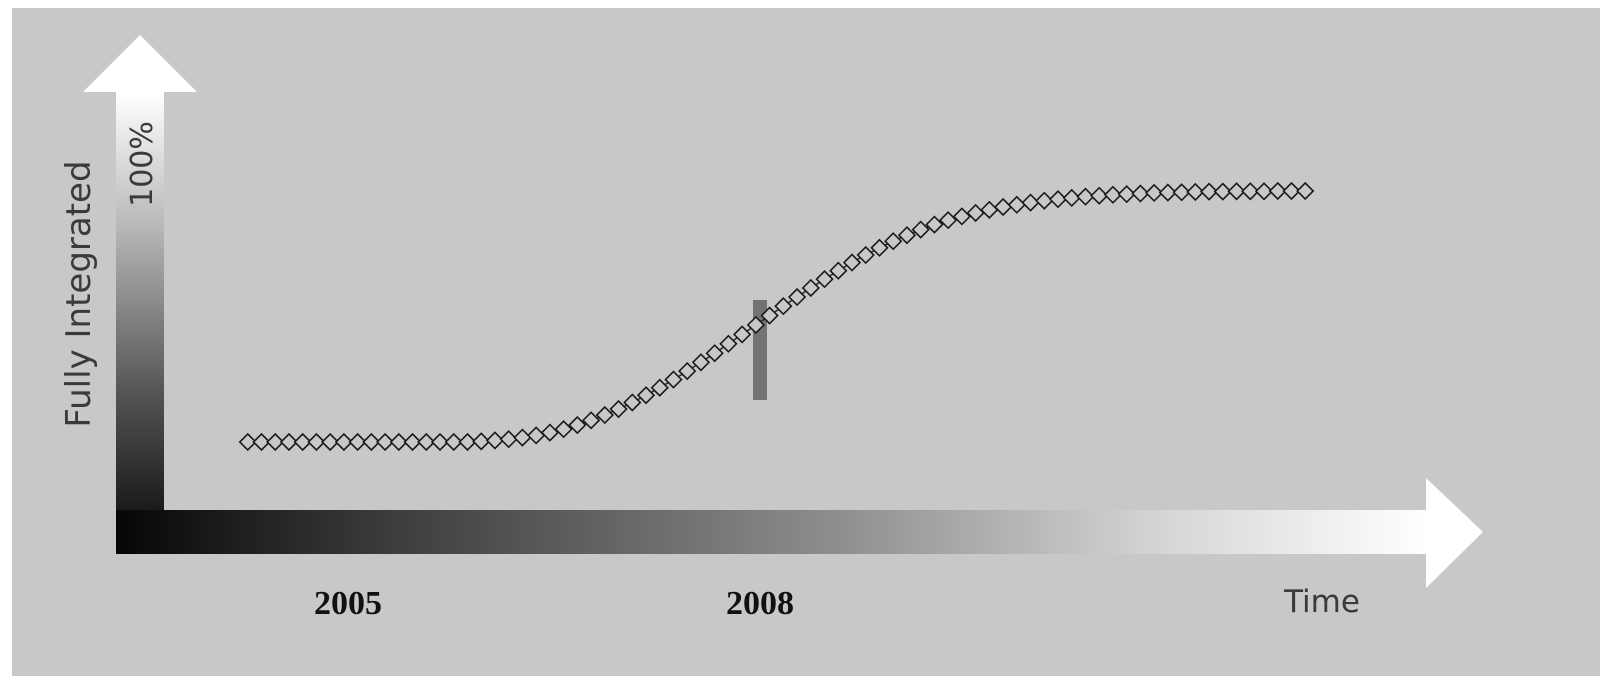 The width and height of the screenshot is (1615, 697). What do you see at coordinates (142, 164) in the screenshot?
I see `y-max-label: 100%` at bounding box center [142, 164].